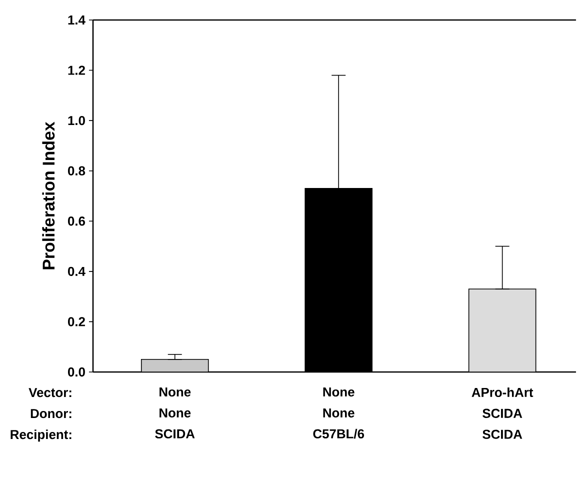 The height and width of the screenshot is (500, 577). I want to click on y-tick-label: 0.0, so click(76, 372).